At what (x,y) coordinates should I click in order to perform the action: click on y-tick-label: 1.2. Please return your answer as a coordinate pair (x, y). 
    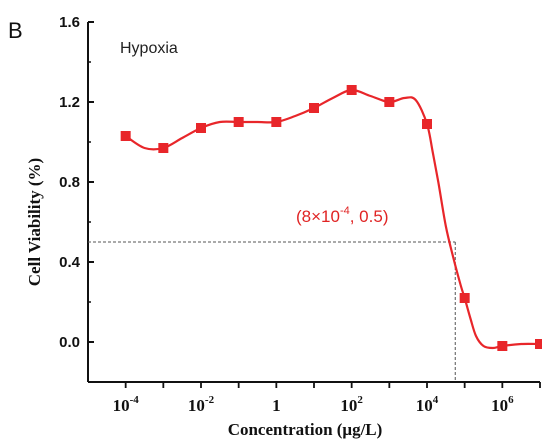
    Looking at the image, I should click on (69, 102).